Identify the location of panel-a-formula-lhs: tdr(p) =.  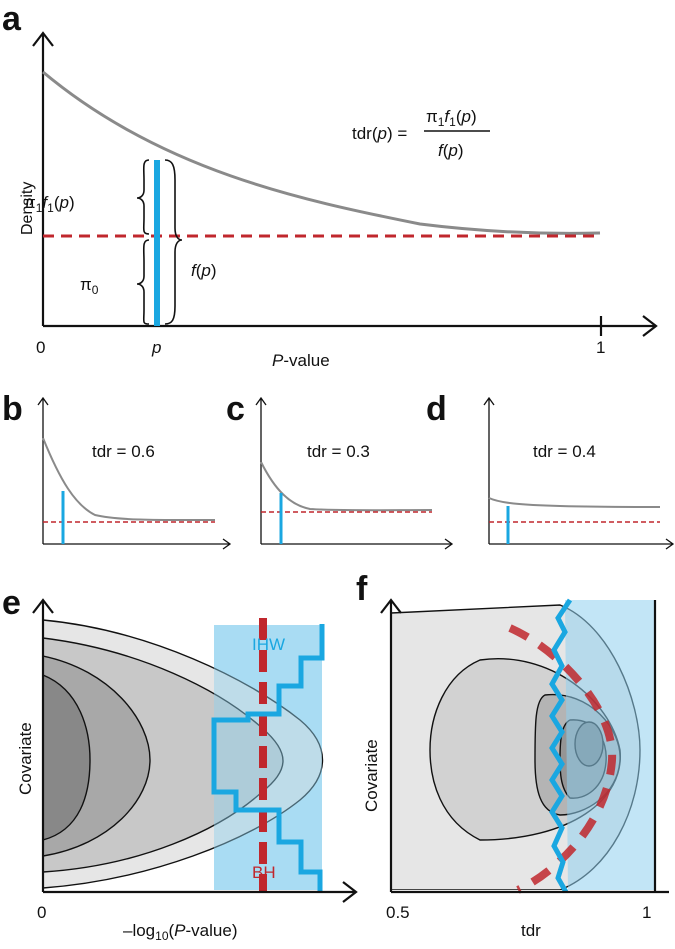
(379, 133).